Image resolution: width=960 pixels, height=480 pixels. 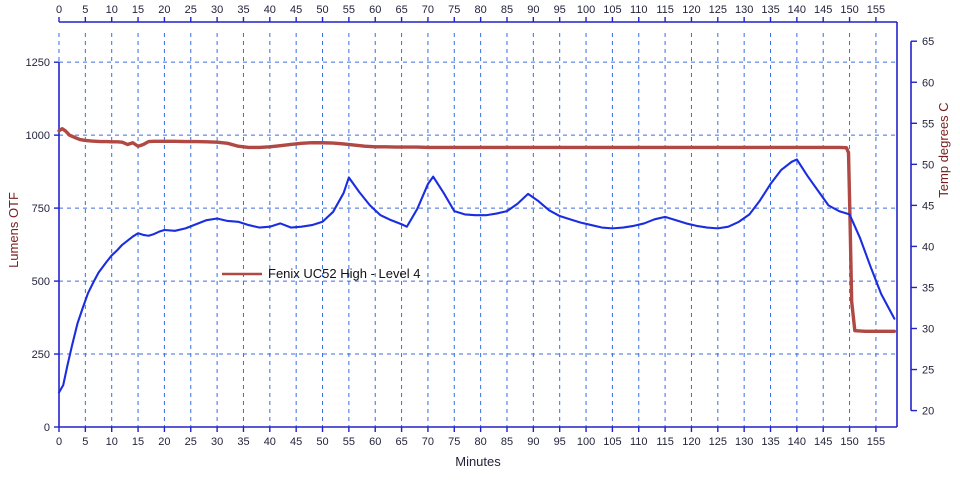 I want to click on x-tick-label-top: 140, so click(x=797, y=10).